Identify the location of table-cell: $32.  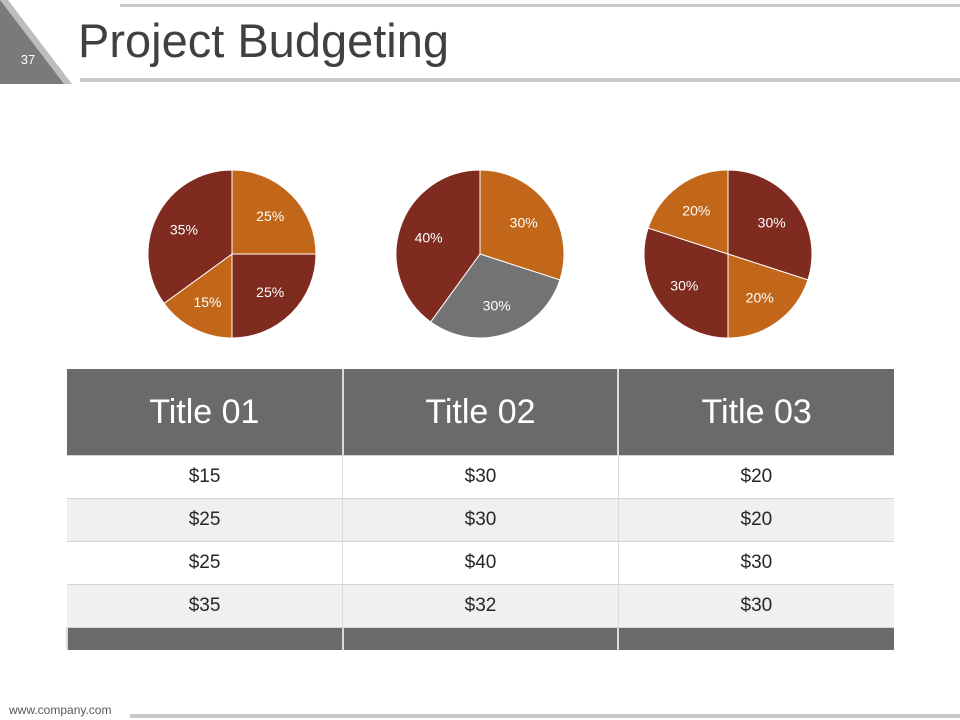
(480, 606).